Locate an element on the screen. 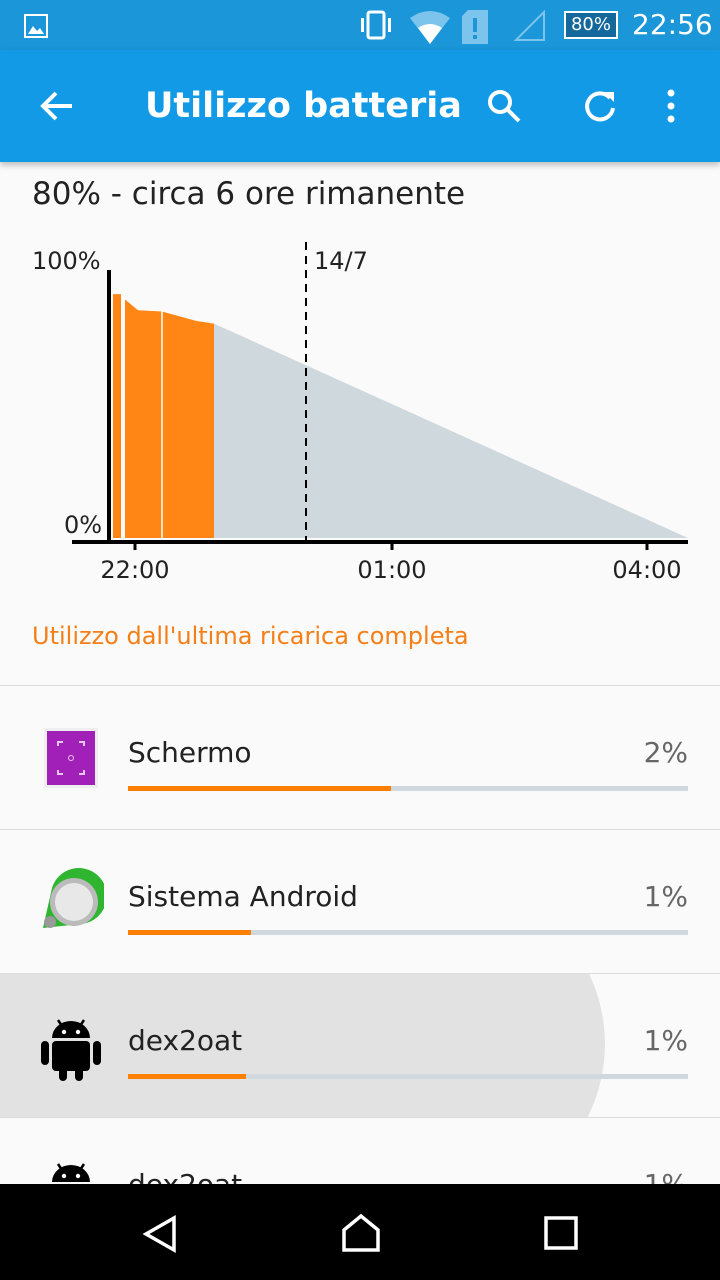 This screenshot has width=720, height=1280. last-charge-label: Utilizzo dall'ultima ricarica completa is located at coordinates (250, 636).